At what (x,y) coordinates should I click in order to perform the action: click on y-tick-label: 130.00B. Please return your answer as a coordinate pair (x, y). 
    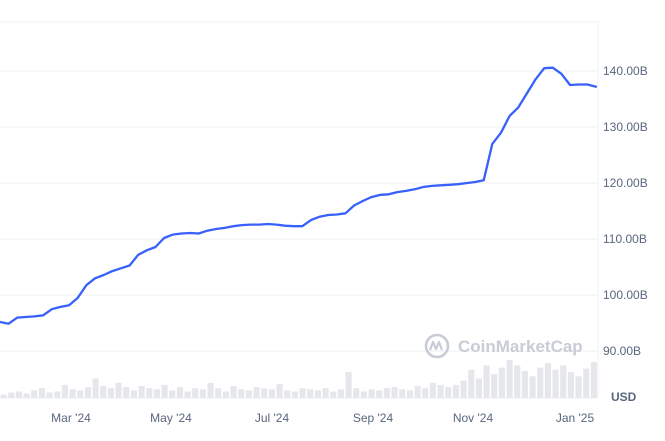
    Looking at the image, I should click on (625, 127).